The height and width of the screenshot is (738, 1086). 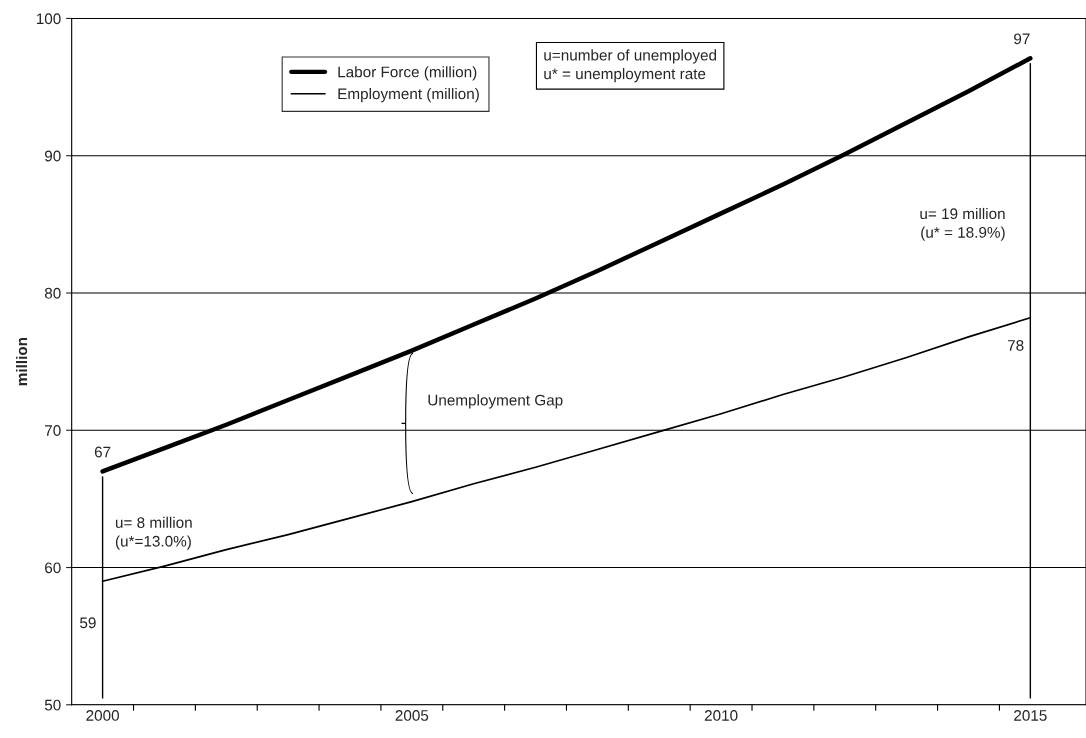 What do you see at coordinates (1015, 345) in the screenshot?
I see `data-label: 78` at bounding box center [1015, 345].